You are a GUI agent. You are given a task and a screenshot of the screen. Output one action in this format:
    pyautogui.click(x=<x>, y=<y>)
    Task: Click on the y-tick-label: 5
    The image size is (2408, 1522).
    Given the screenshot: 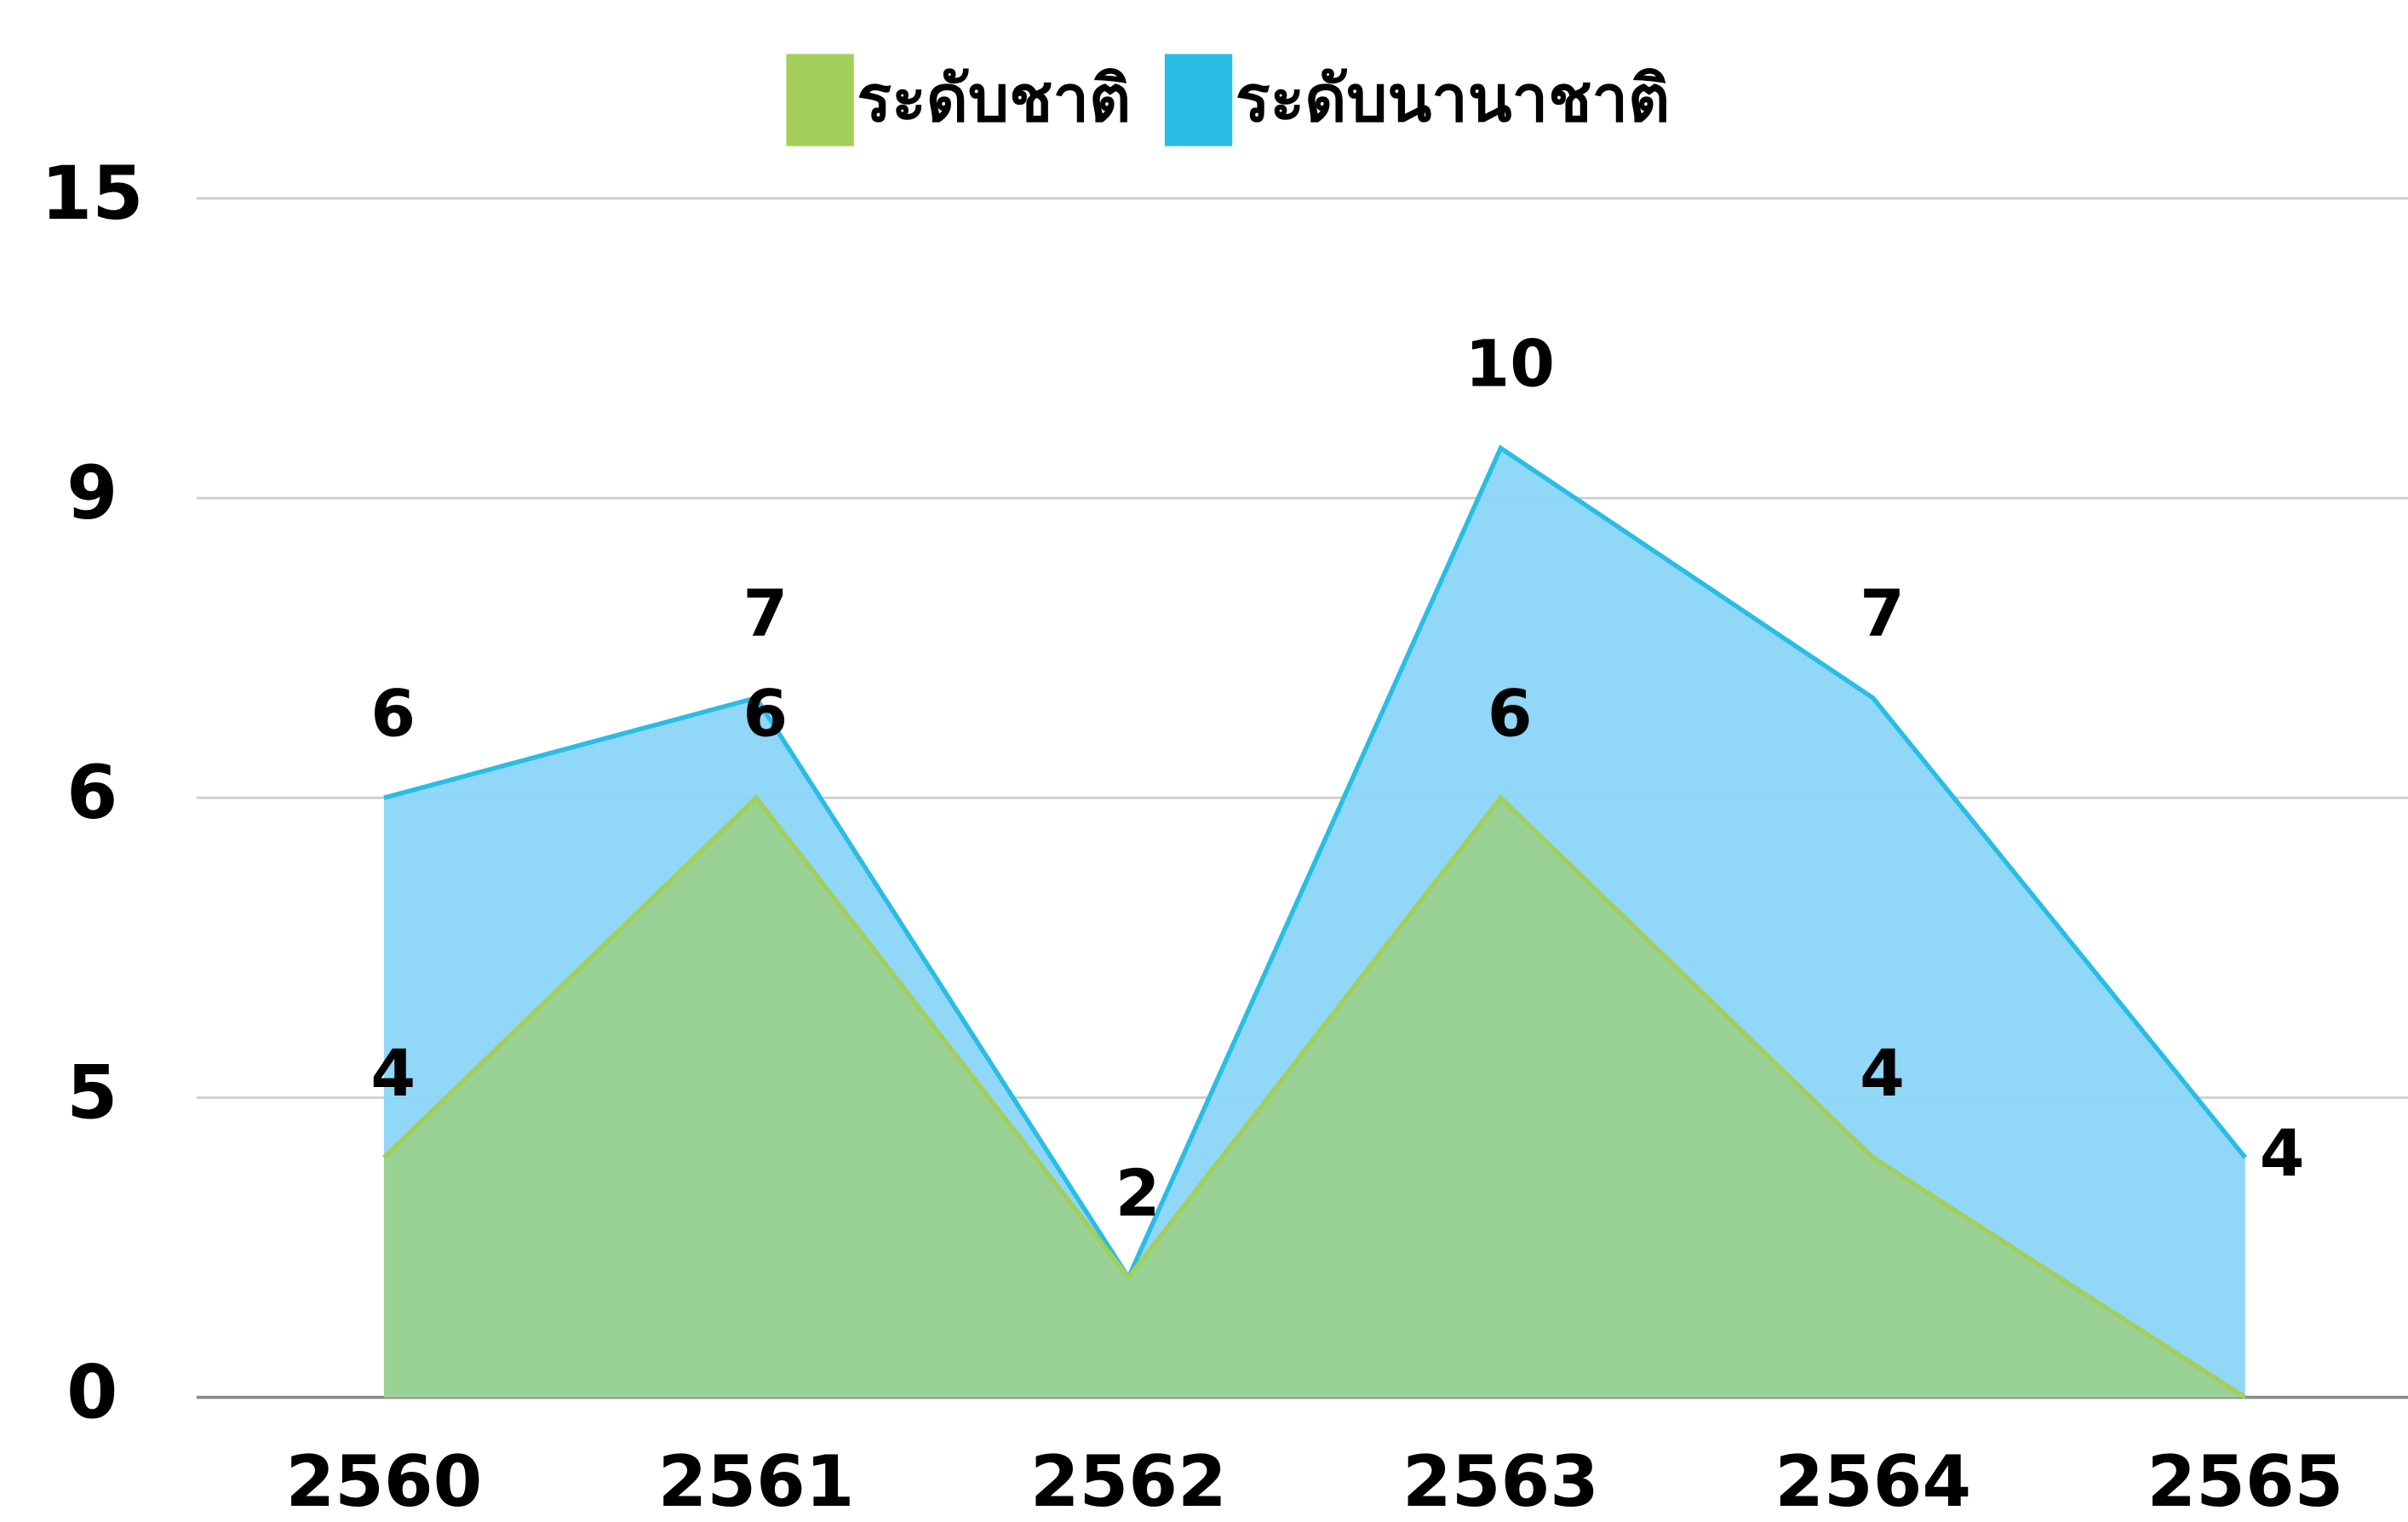 What is the action you would take?
    pyautogui.click(x=92, y=1093)
    